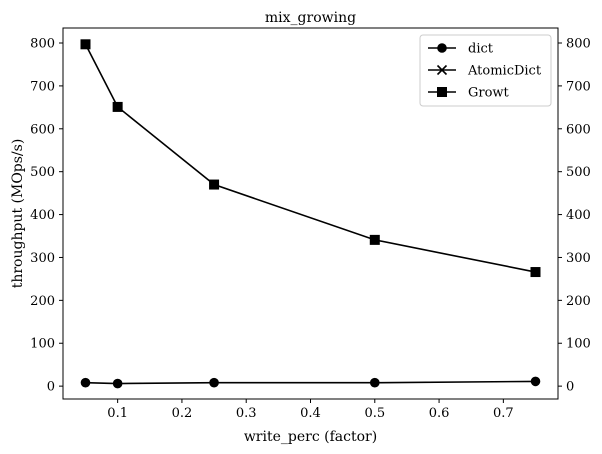 Image resolution: width=602 pixels, height=454 pixels. I want to click on legend-marker-growt, so click(442, 92).